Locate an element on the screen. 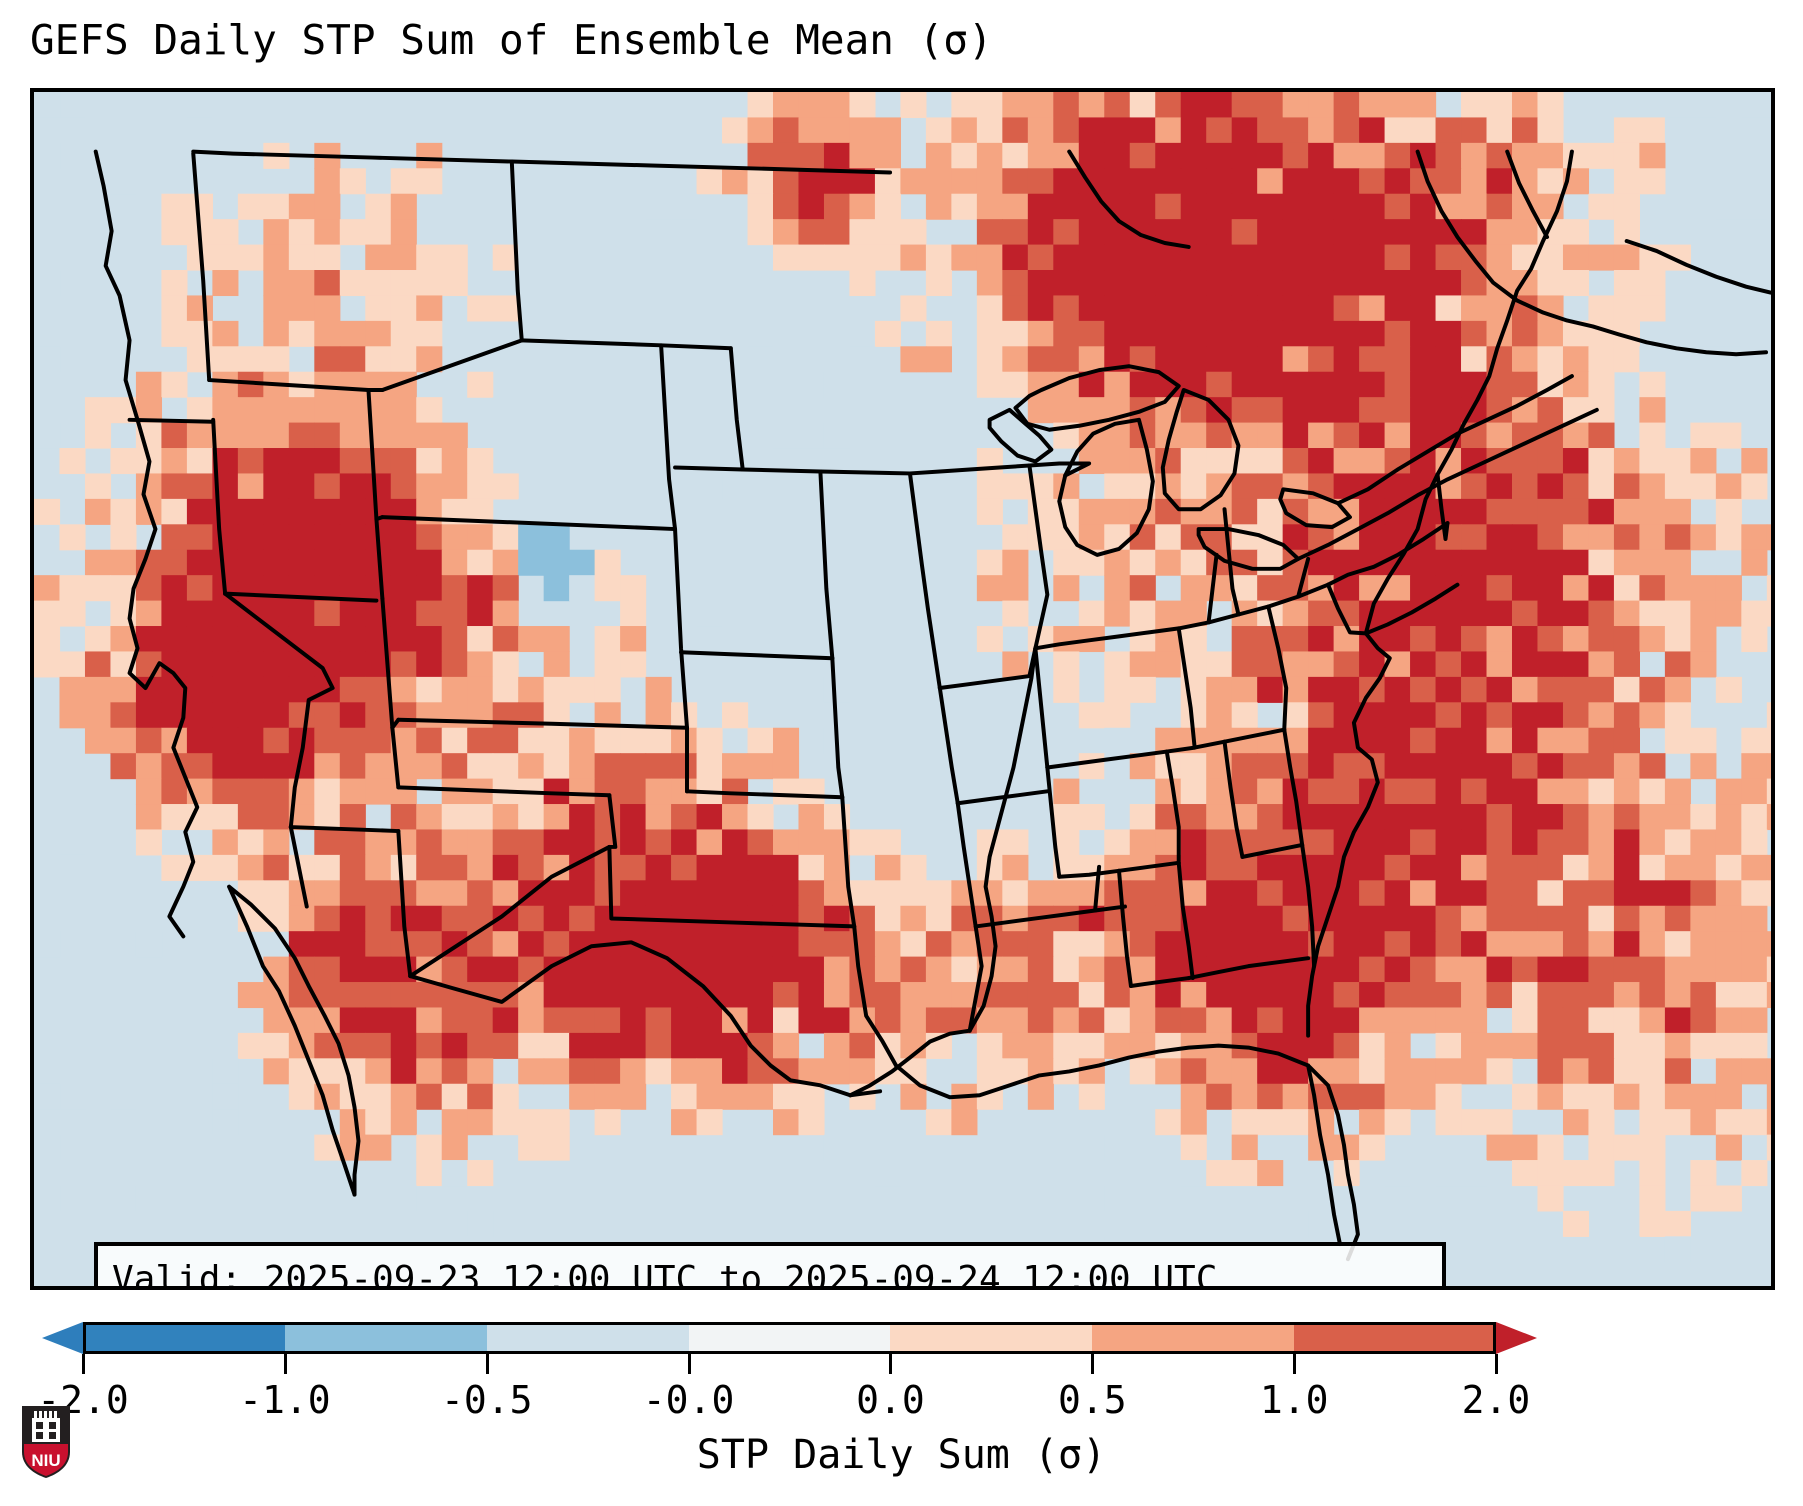 Image resolution: width=1803 pixels, height=1506 pixels. colorbar-tick-label: 1.0 is located at coordinates (1294, 1400).